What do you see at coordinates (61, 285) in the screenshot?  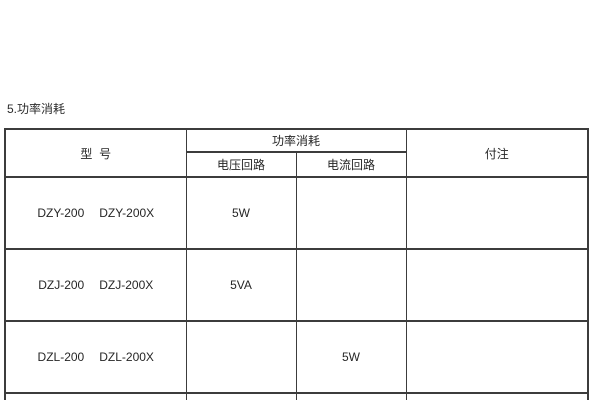 I see `model-name: DZJ-200` at bounding box center [61, 285].